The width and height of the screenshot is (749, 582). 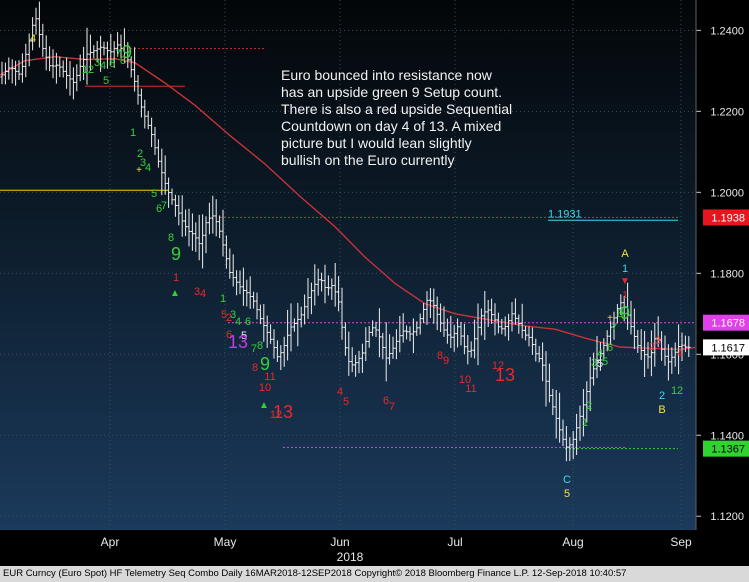 I want to click on count-marker: A, so click(x=625, y=254).